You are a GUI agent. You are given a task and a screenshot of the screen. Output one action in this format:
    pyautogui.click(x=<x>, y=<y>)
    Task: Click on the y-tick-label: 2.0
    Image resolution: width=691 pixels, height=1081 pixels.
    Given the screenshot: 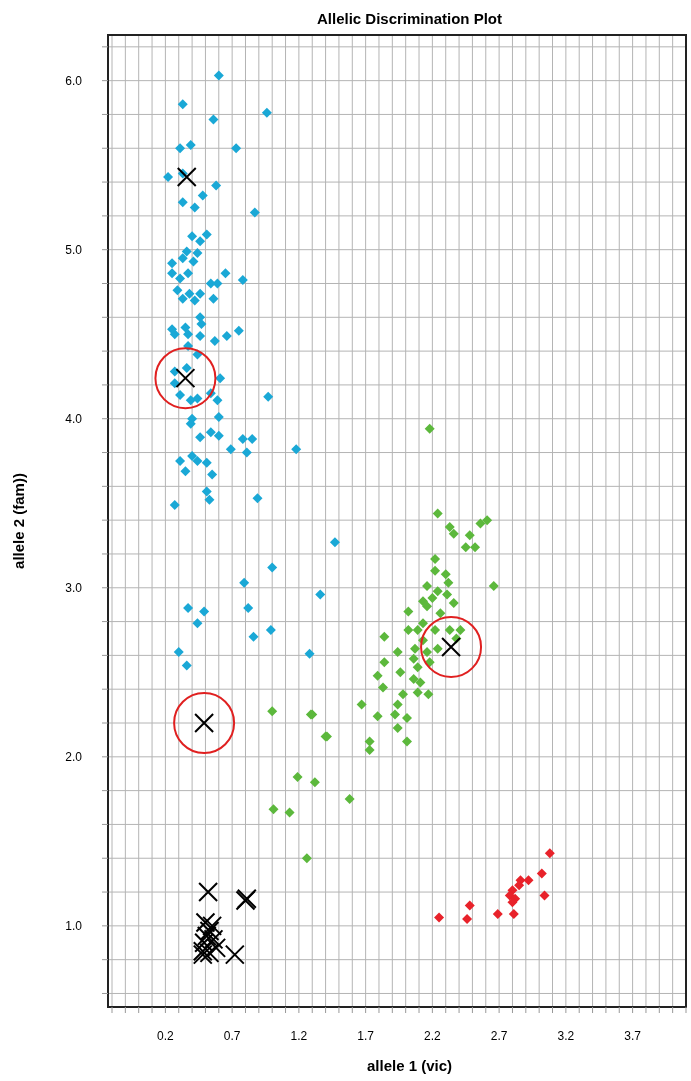 What is the action you would take?
    pyautogui.click(x=74, y=757)
    